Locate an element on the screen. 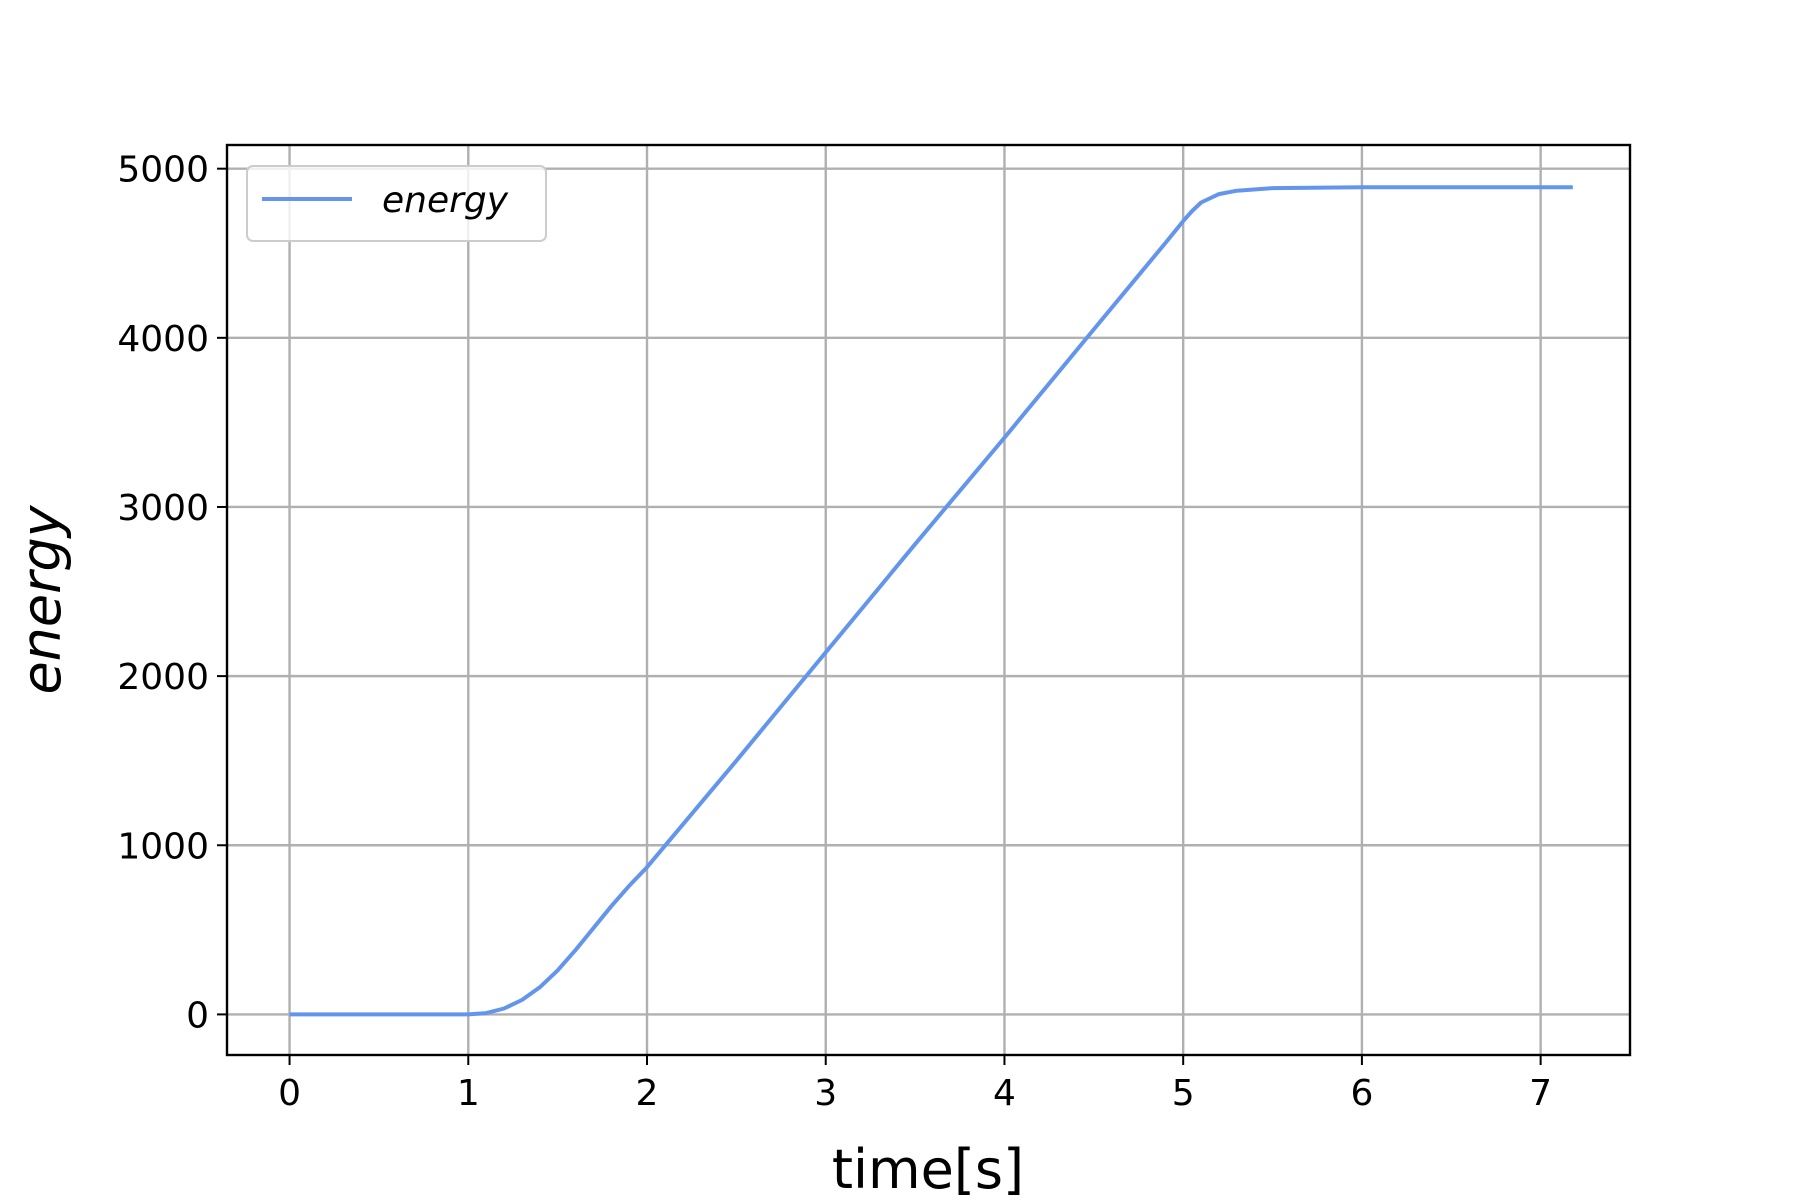 The width and height of the screenshot is (1800, 1200). legend: energy is located at coordinates (396, 203).